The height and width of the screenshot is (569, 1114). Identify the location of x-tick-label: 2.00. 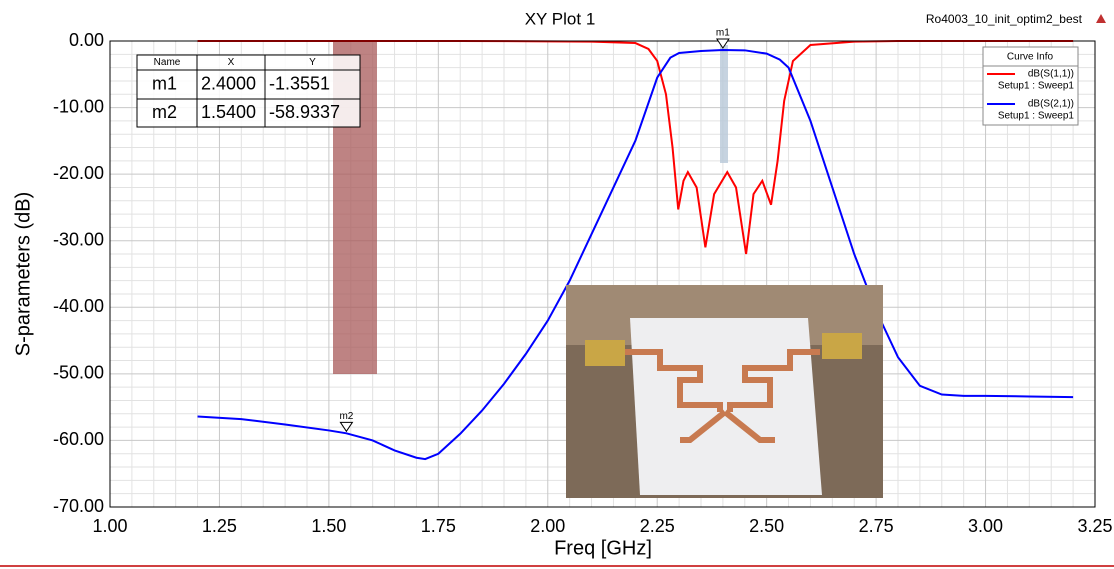
(547, 526).